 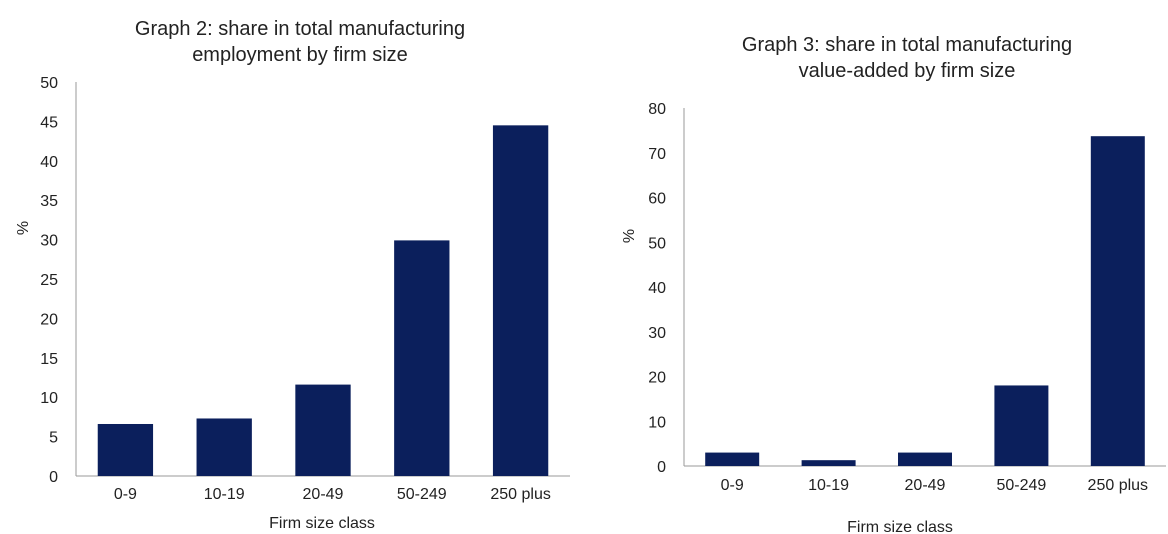 What do you see at coordinates (657, 199) in the screenshot?
I see `y-tick-label: 60` at bounding box center [657, 199].